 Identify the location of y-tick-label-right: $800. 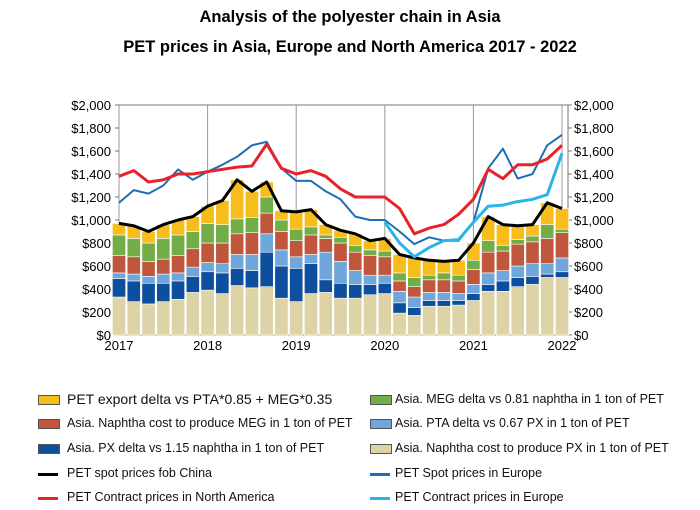
(588, 243).